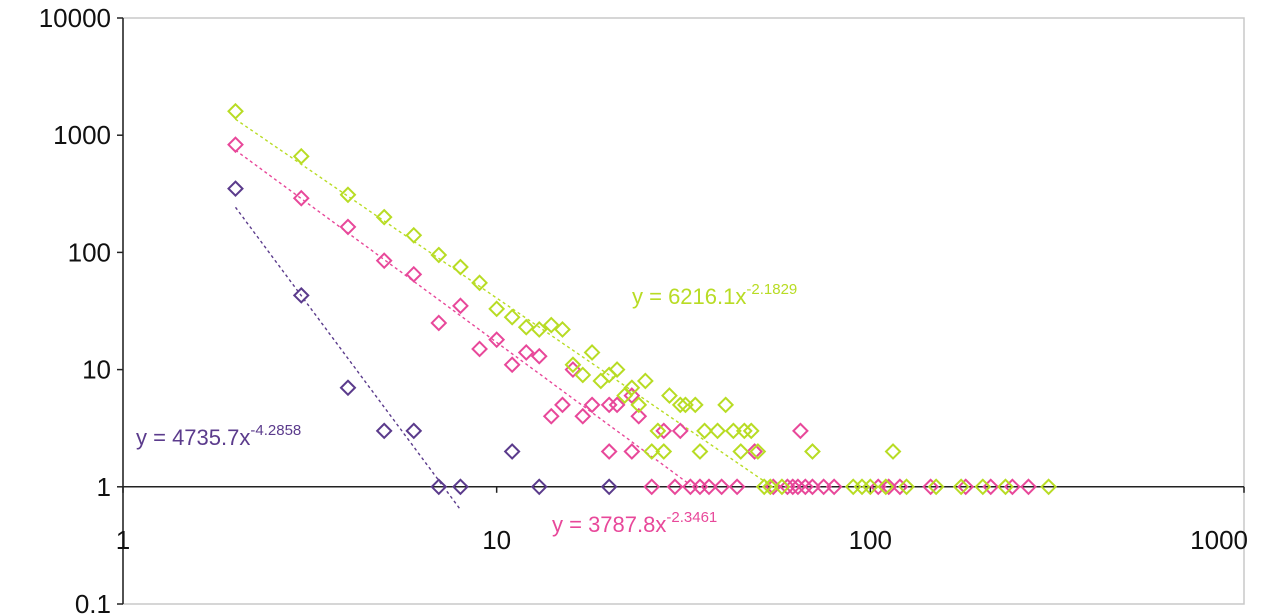  I want to click on y-tick-label: 100, so click(89, 252).